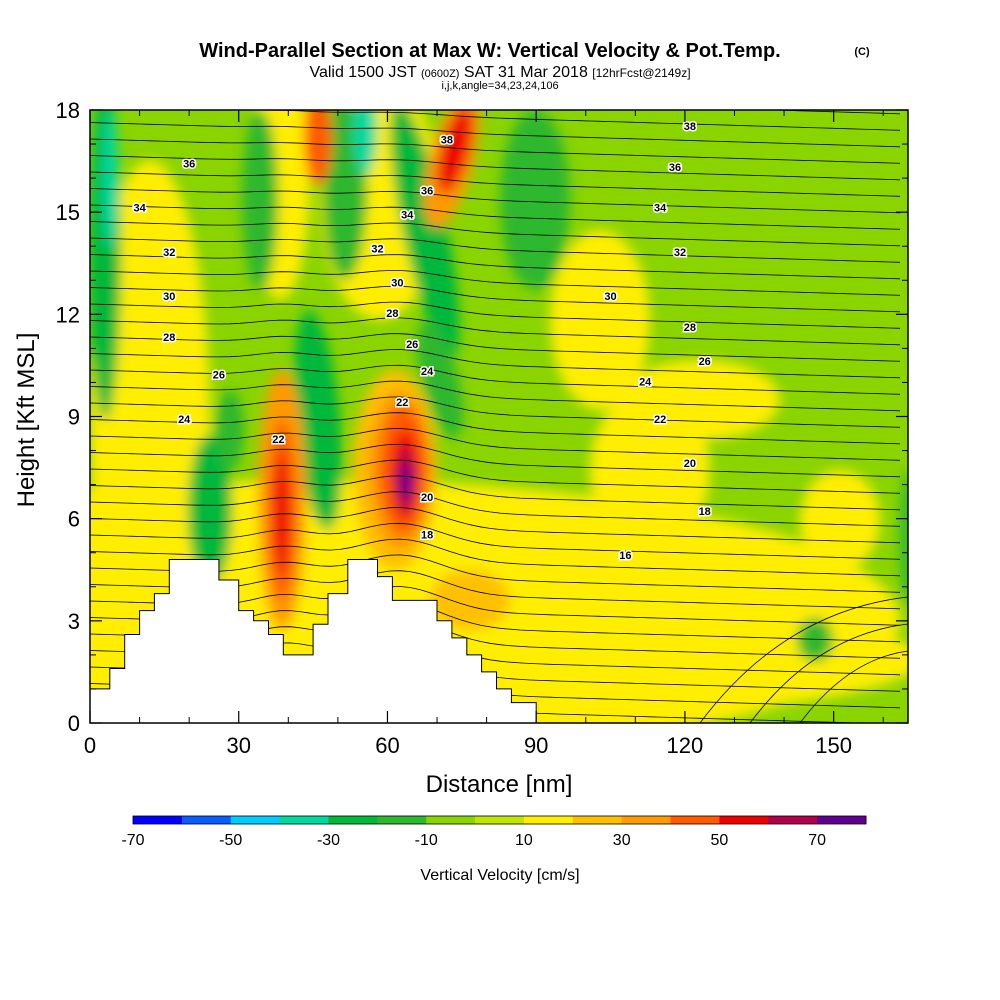  I want to click on theta-label: 30, so click(610, 297).